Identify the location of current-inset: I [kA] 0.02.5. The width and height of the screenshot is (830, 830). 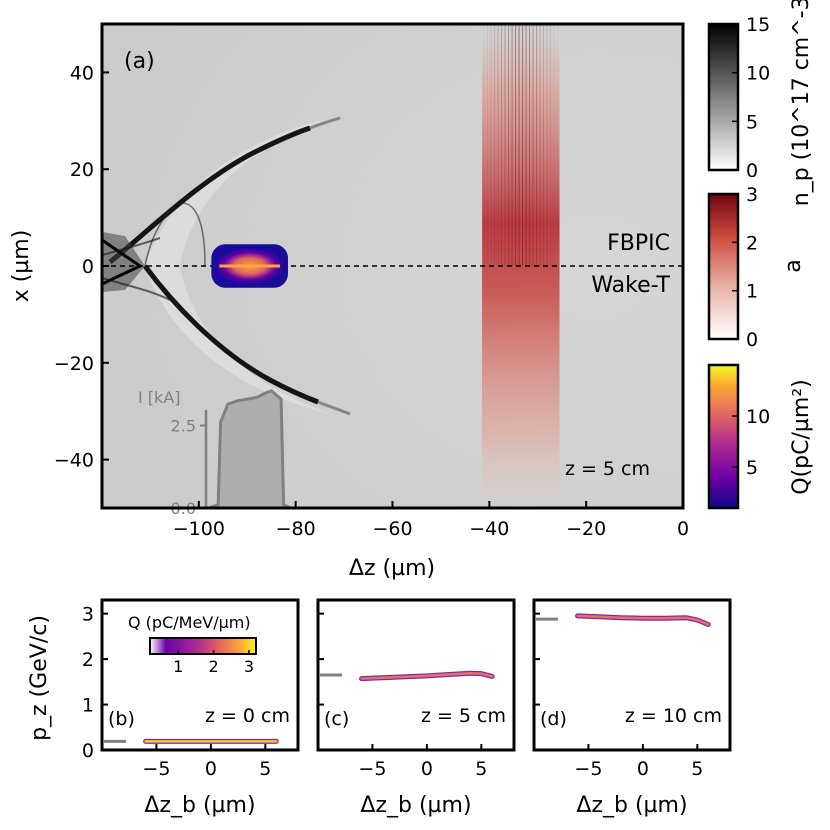
(215, 453).